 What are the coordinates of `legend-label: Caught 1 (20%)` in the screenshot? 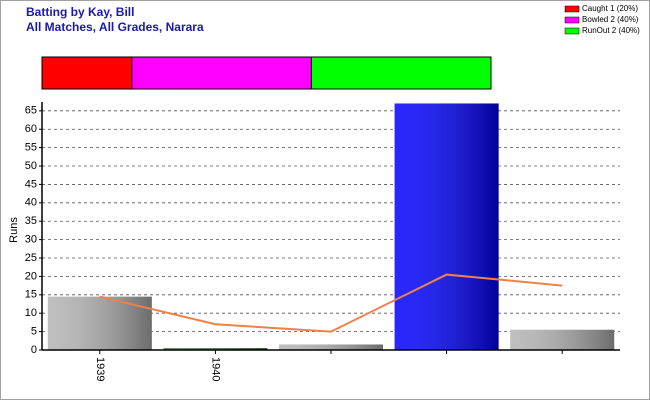 It's located at (610, 8).